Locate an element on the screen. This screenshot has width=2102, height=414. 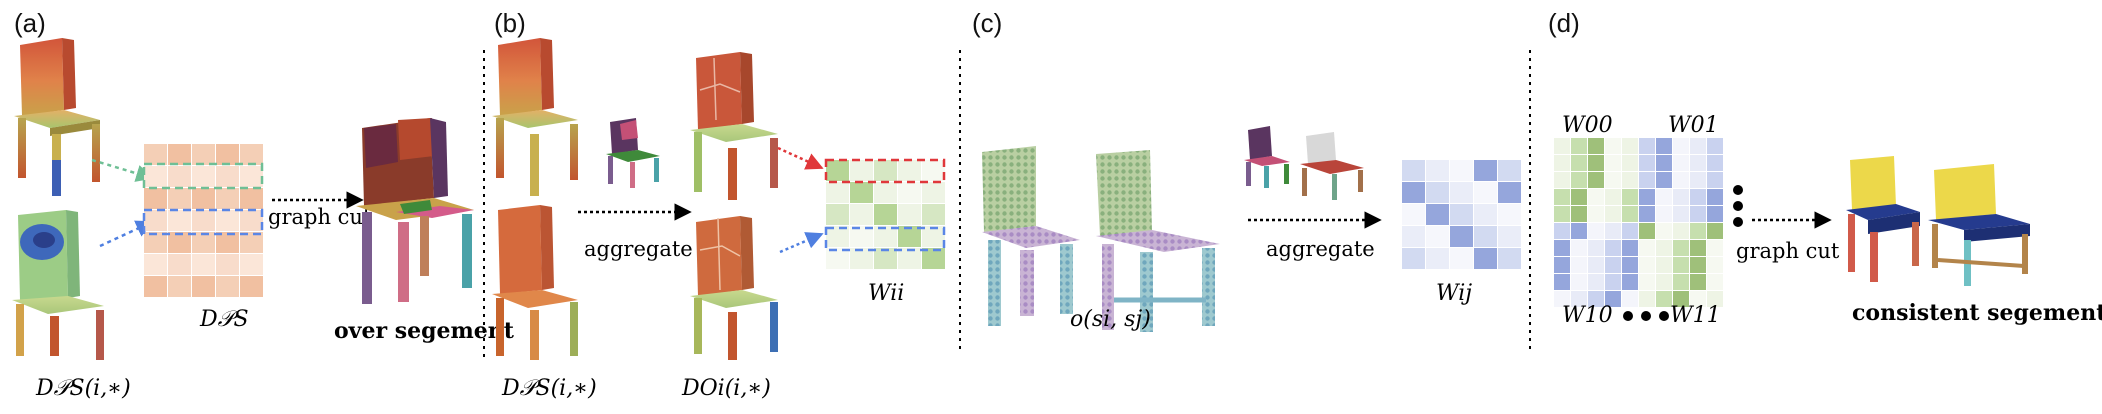
wii-highlight-blue is located at coordinates (885, 239).